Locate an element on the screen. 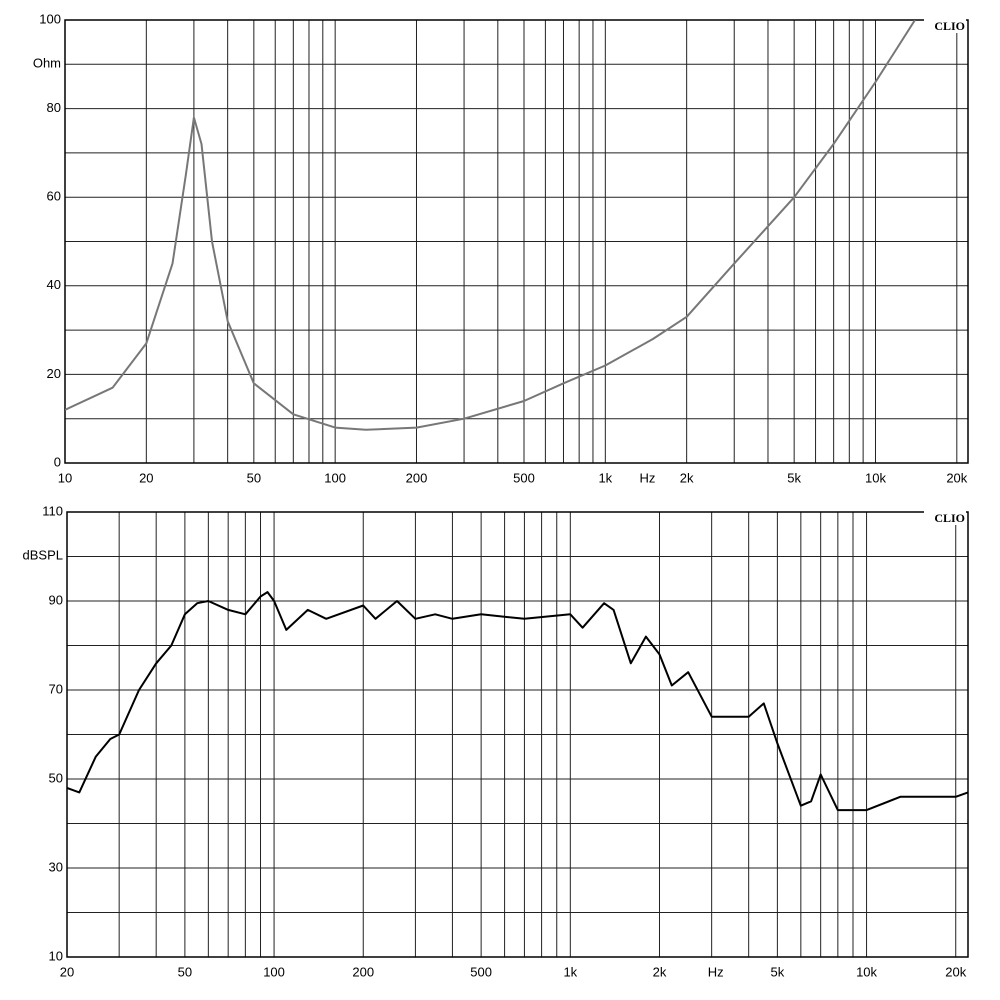 The width and height of the screenshot is (1000, 1000). y-tick-label: 110 is located at coordinates (52, 510).